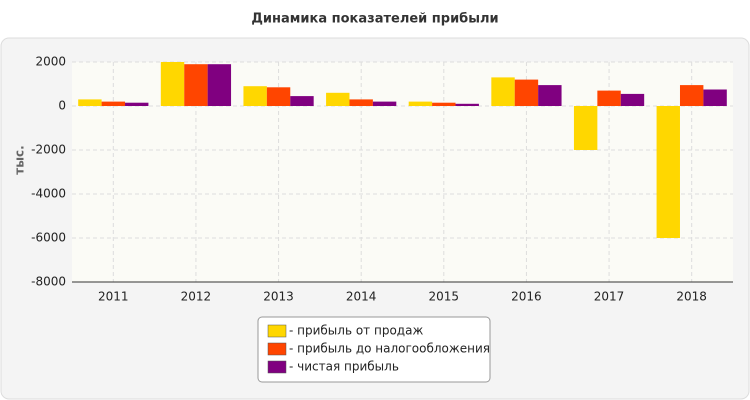 The image size is (750, 400). I want to click on legend-label: - прибыль от продаж, so click(356, 331).